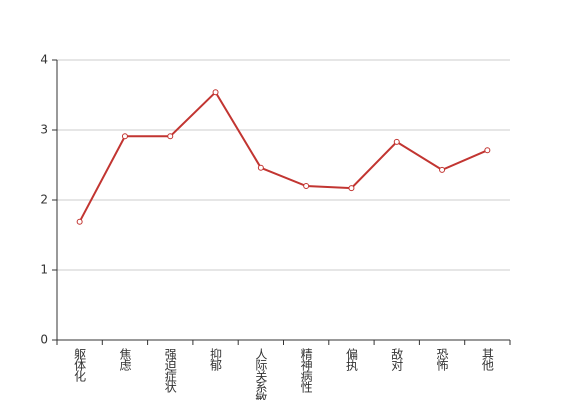  Describe the element at coordinates (44, 60) in the screenshot. I see `y-tick-label: 4` at that location.